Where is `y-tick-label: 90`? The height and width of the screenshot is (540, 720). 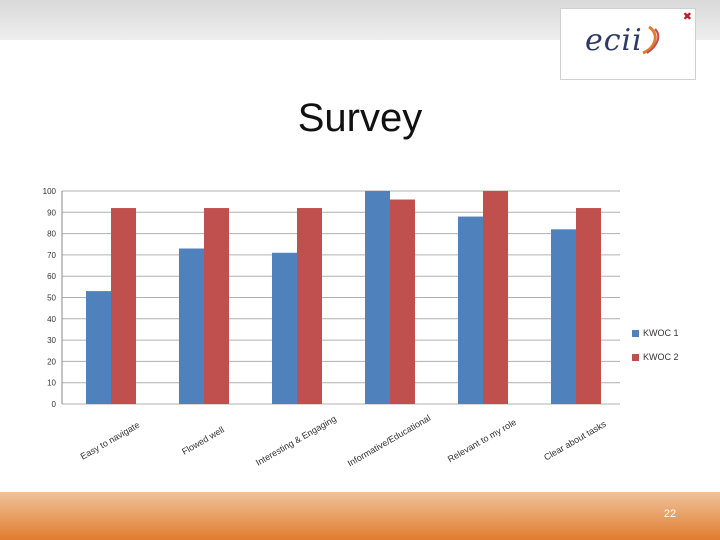 y-tick-label: 90 is located at coordinates (51, 212).